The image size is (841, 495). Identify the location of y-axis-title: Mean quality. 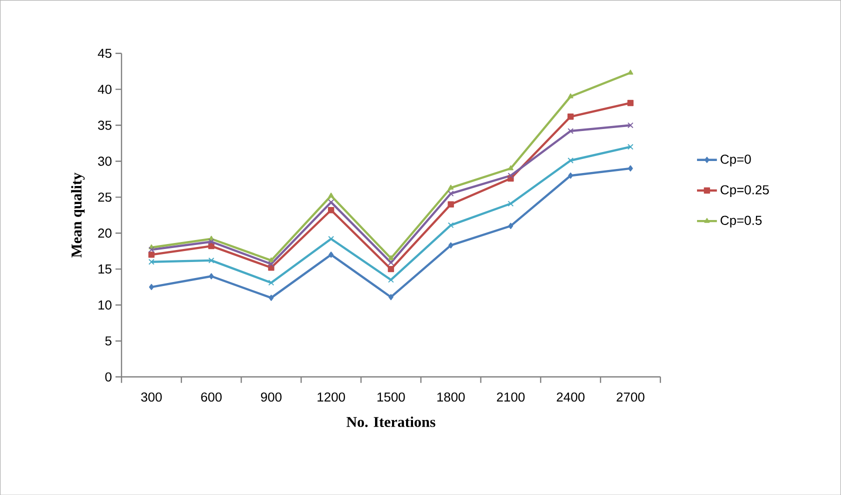
(78, 215).